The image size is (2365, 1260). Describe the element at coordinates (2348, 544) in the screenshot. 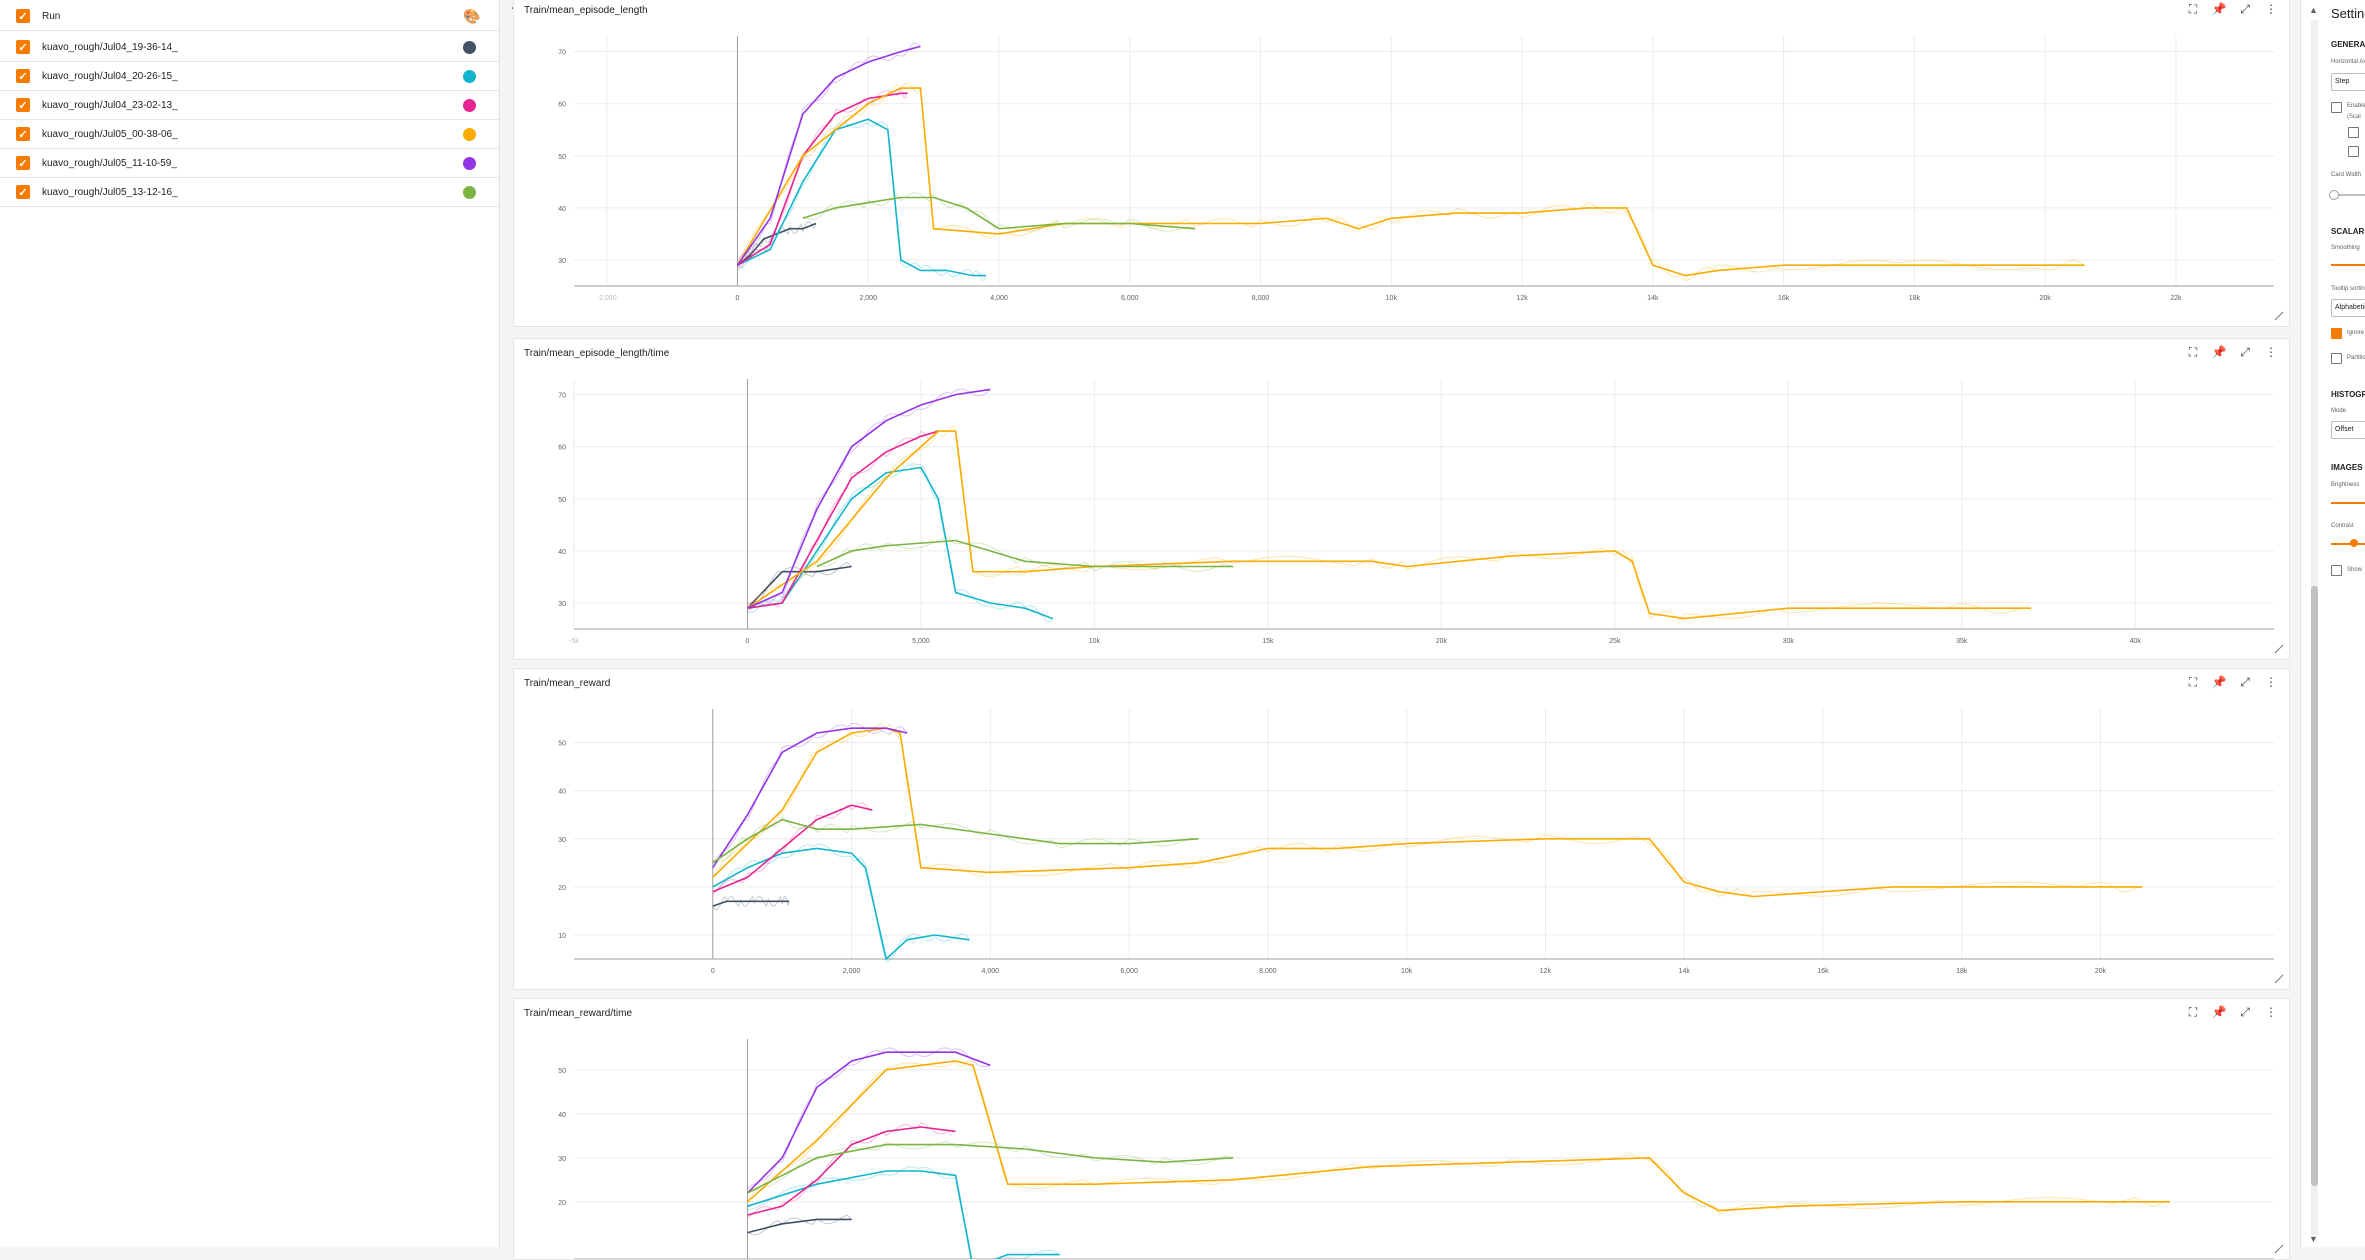

I see `contrast-slider` at that location.